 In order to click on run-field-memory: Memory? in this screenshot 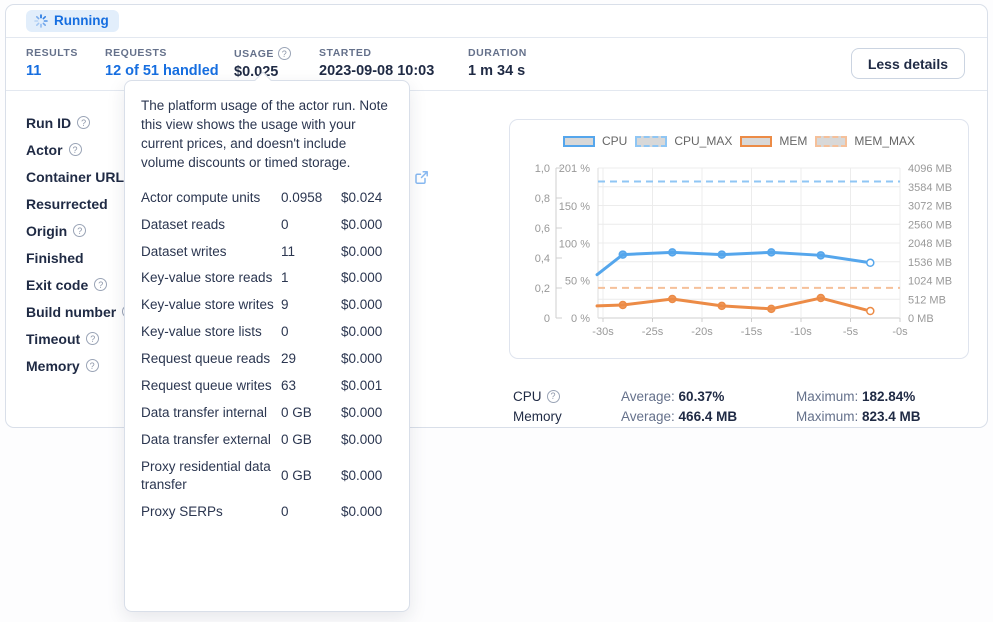, I will do `click(84, 365)`.